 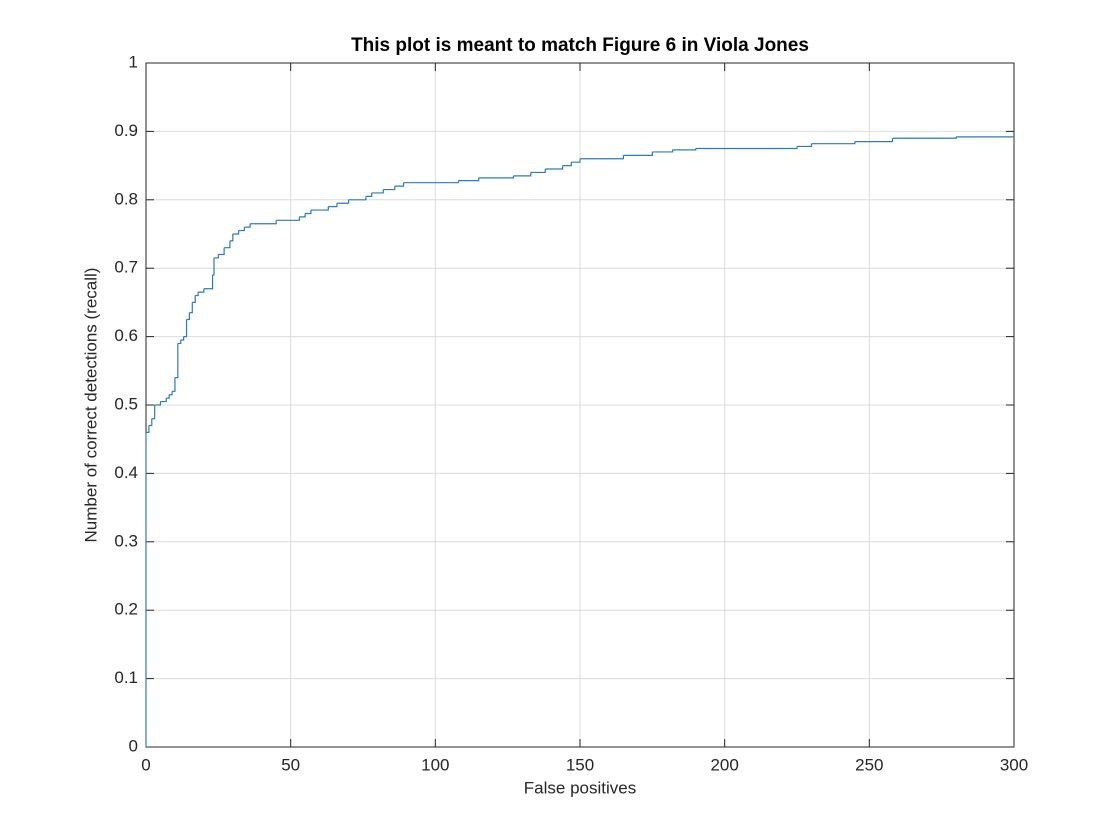 I want to click on y-tick-label: 0.1, so click(x=126, y=677).